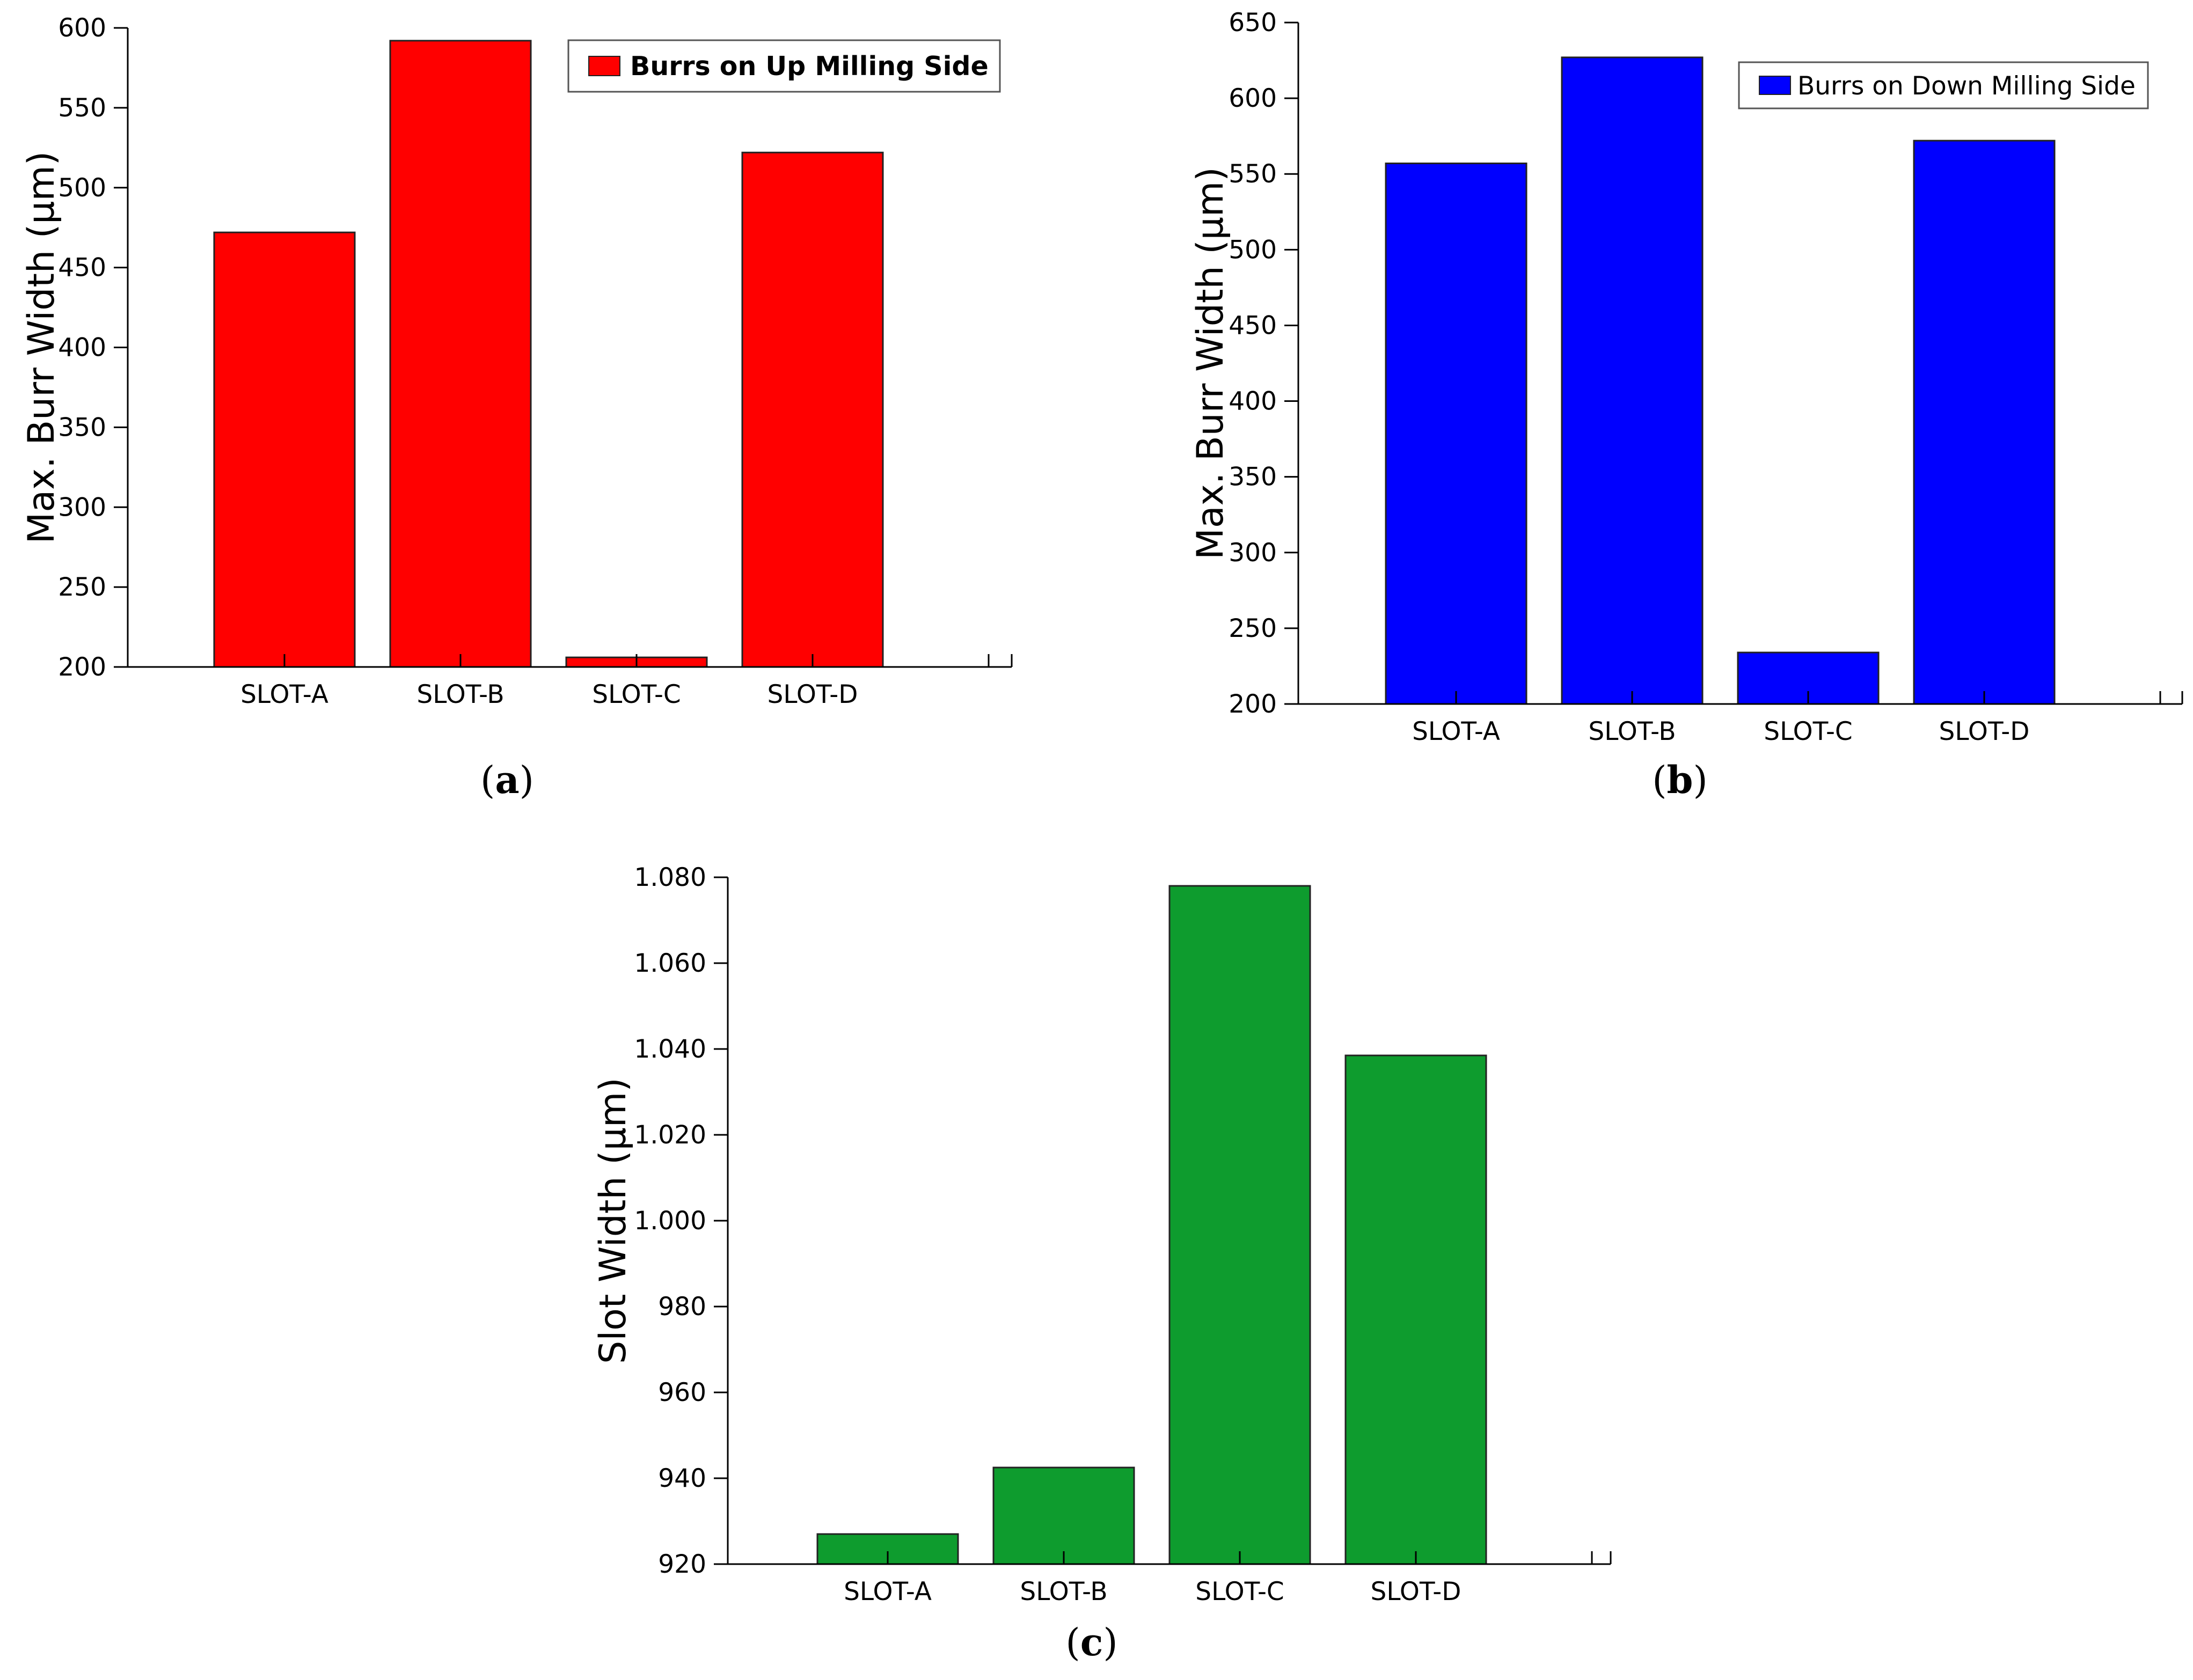  What do you see at coordinates (682, 1392) in the screenshot?
I see `y-tick-label: 960` at bounding box center [682, 1392].